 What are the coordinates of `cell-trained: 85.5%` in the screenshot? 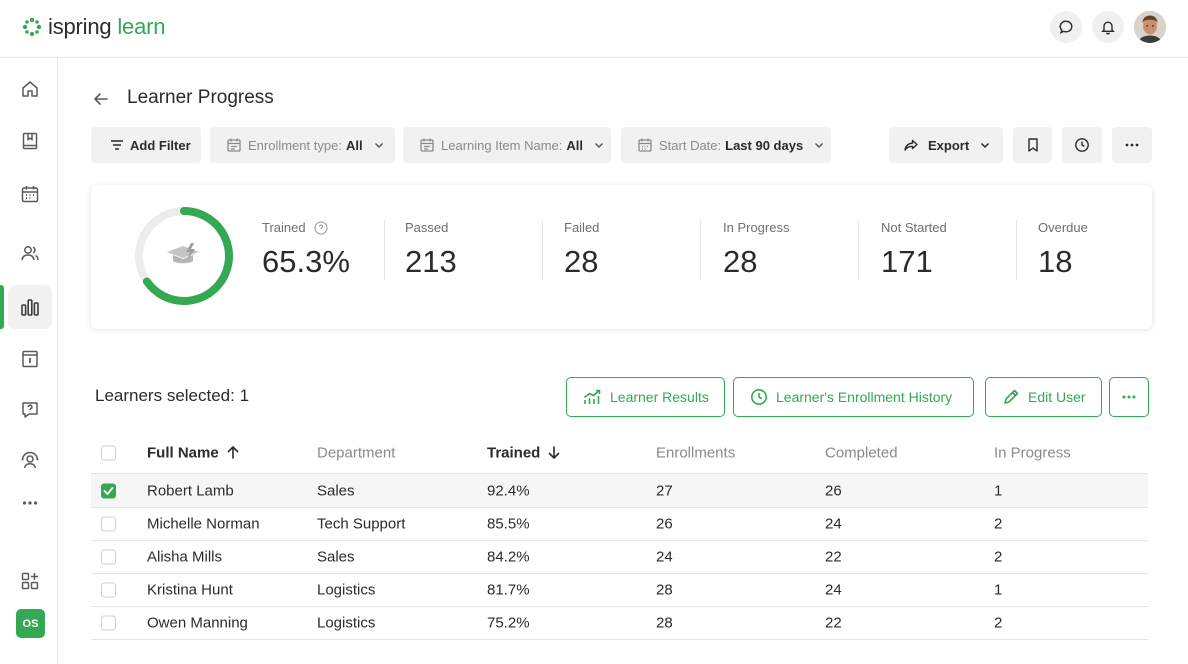 It's located at (508, 524).